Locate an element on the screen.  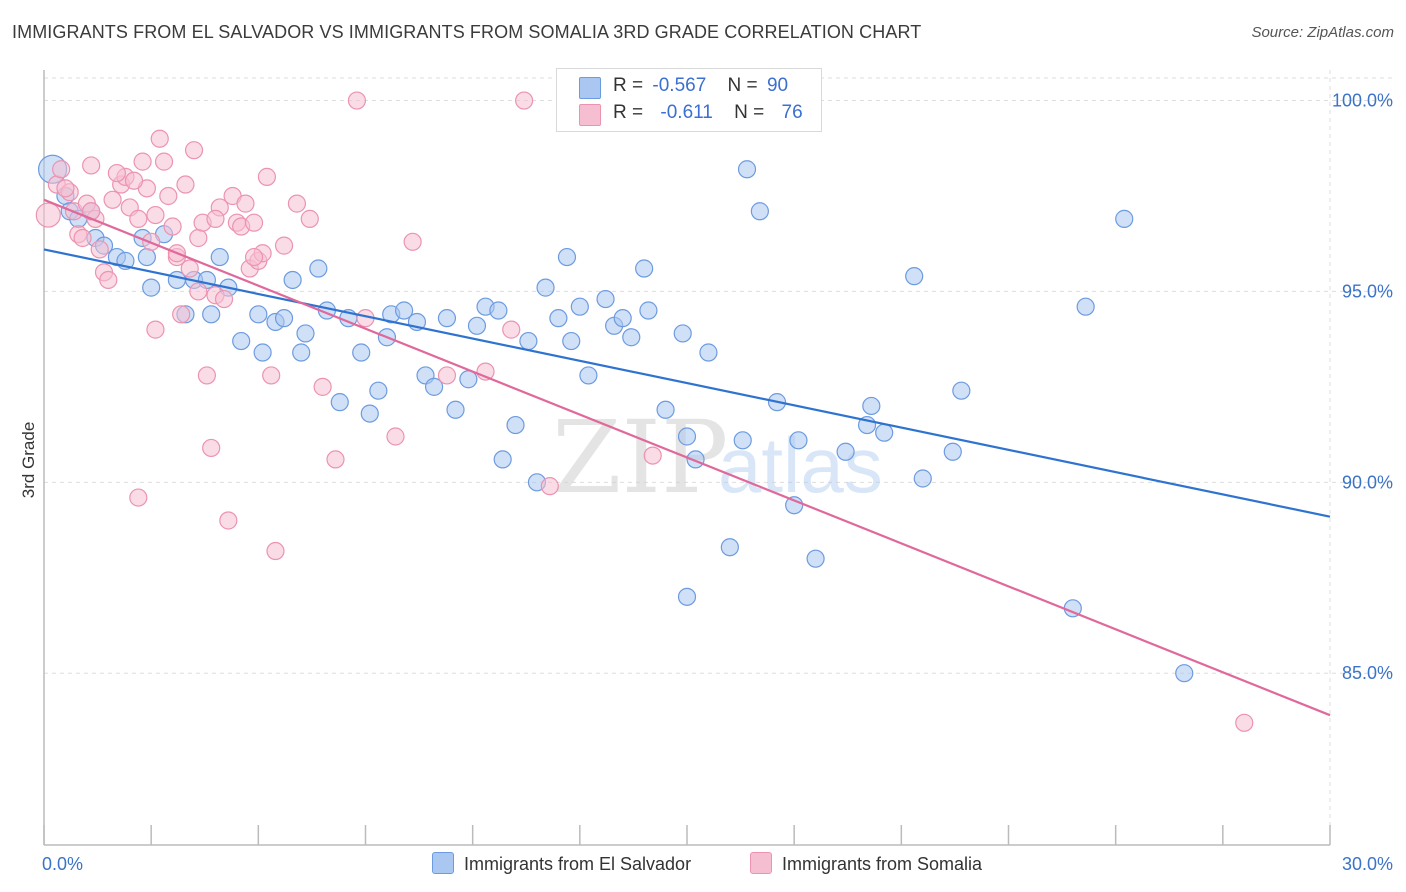
legend-r-value: -0.567 is located at coordinates (679, 85).